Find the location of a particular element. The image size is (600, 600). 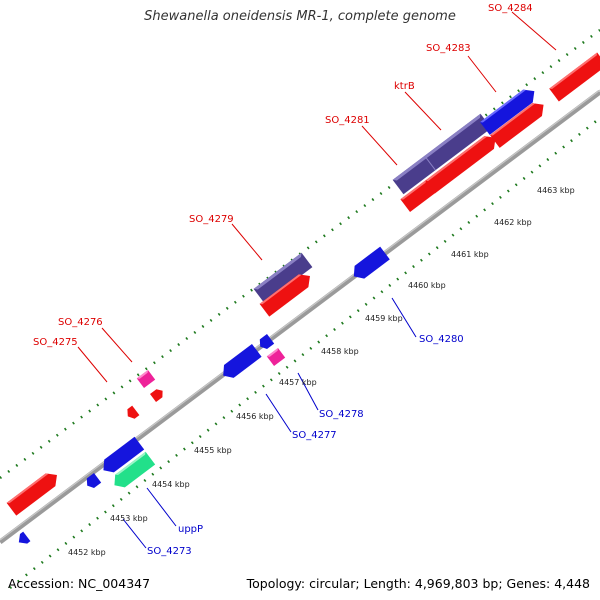

label-uppp: uppP is located at coordinates (190, 529).